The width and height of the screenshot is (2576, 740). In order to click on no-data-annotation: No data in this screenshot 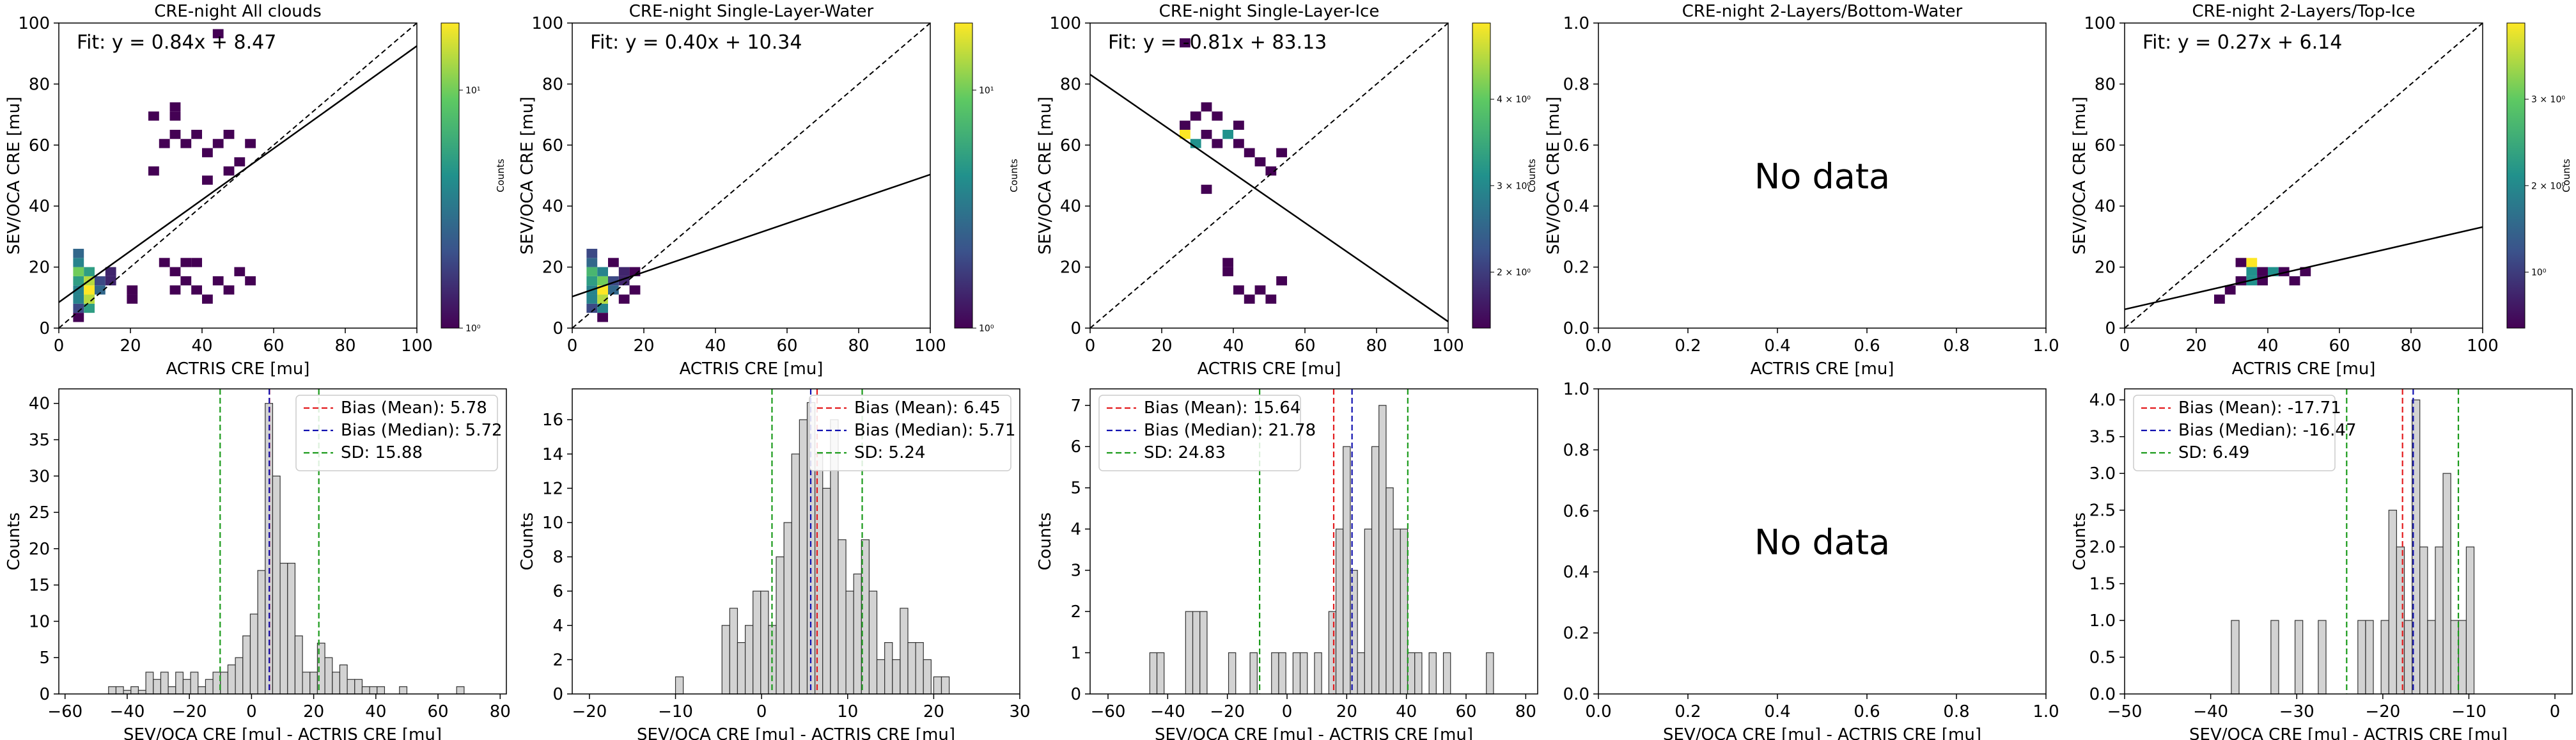, I will do `click(1822, 543)`.